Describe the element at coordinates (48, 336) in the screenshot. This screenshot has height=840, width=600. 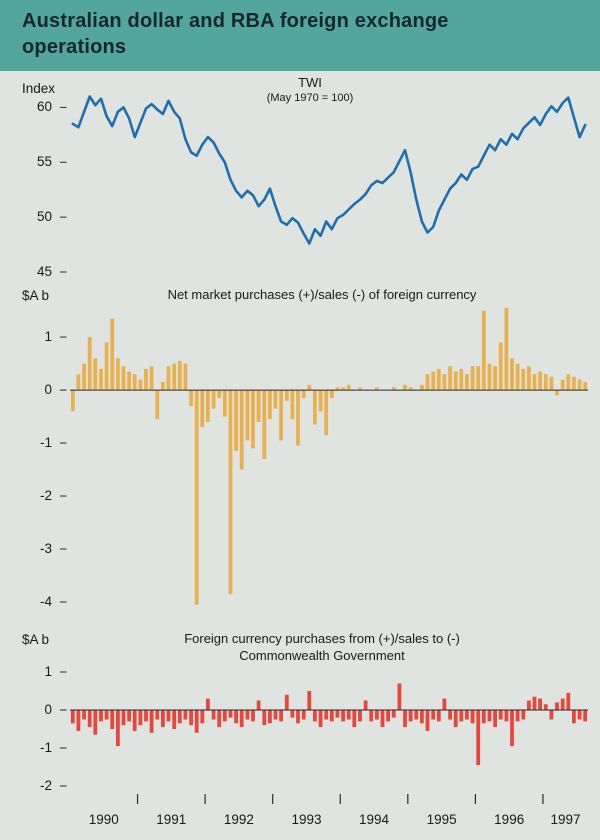
I see `market-ytick-1: 1` at that location.